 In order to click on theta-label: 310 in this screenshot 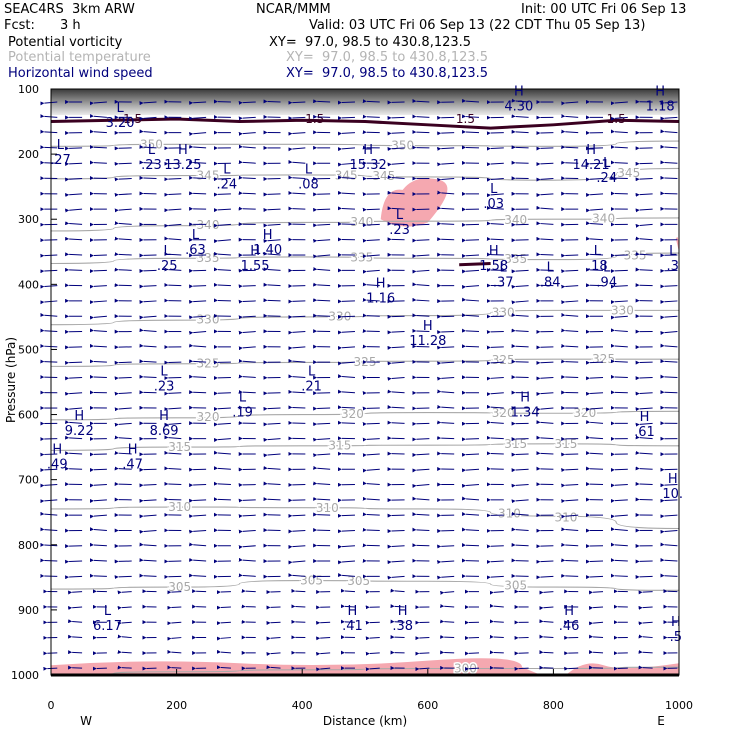, I will do `click(327, 508)`.